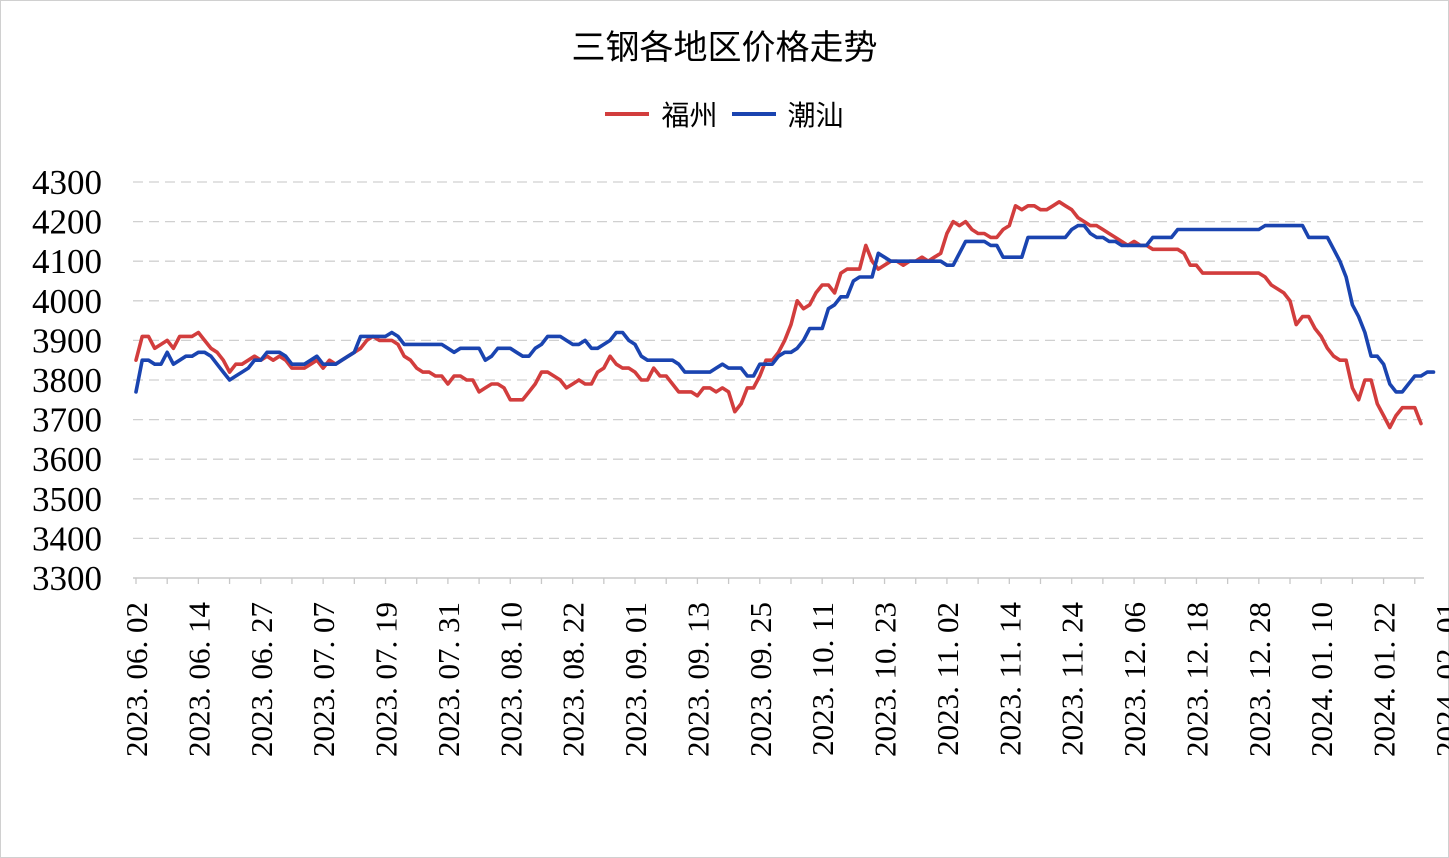 This screenshot has width=1449, height=858. Describe the element at coordinates (885, 679) in the screenshot. I see `x-tick-label: 2023. 10. 23` at that location.